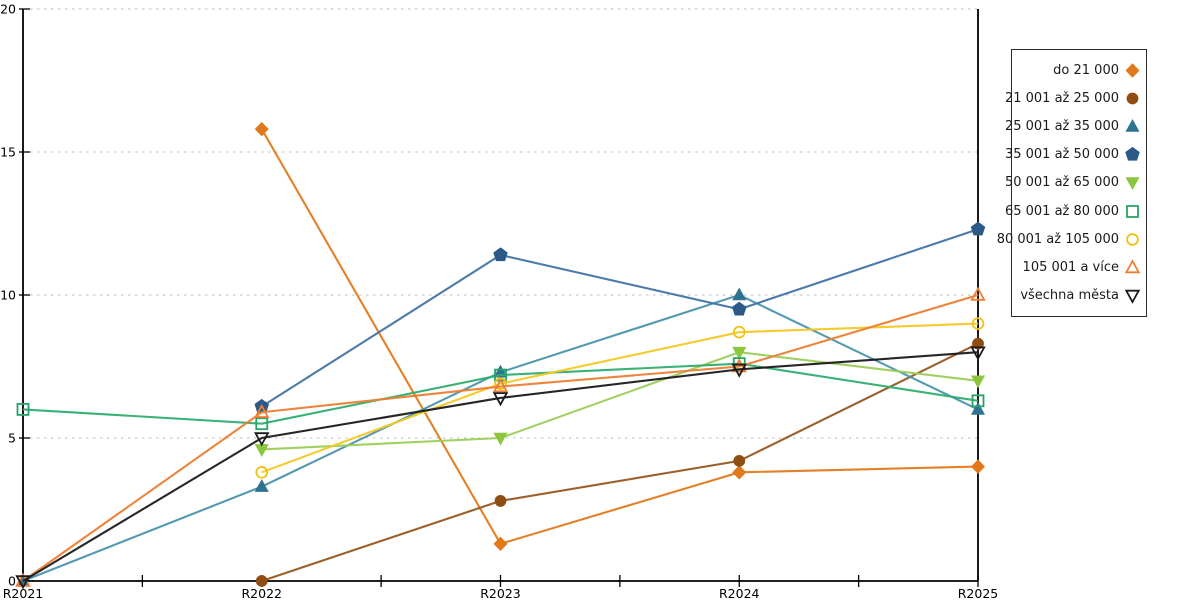  What do you see at coordinates (8, 295) in the screenshot?
I see `y-tick-label: 10` at bounding box center [8, 295].